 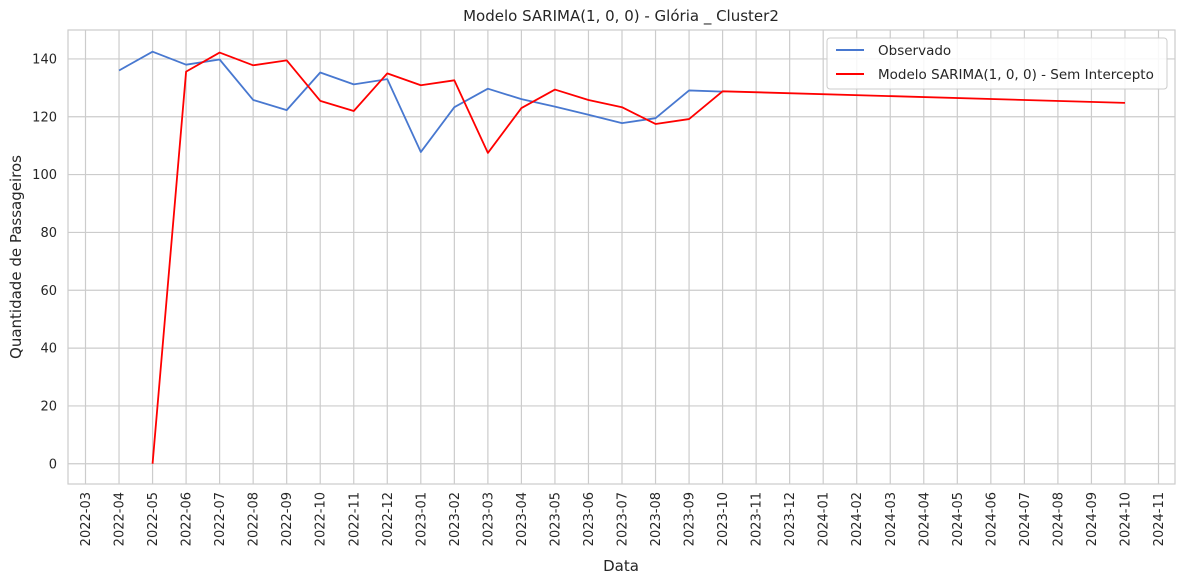 What do you see at coordinates (44, 59) in the screenshot?
I see `y-tick-label: 140` at bounding box center [44, 59].